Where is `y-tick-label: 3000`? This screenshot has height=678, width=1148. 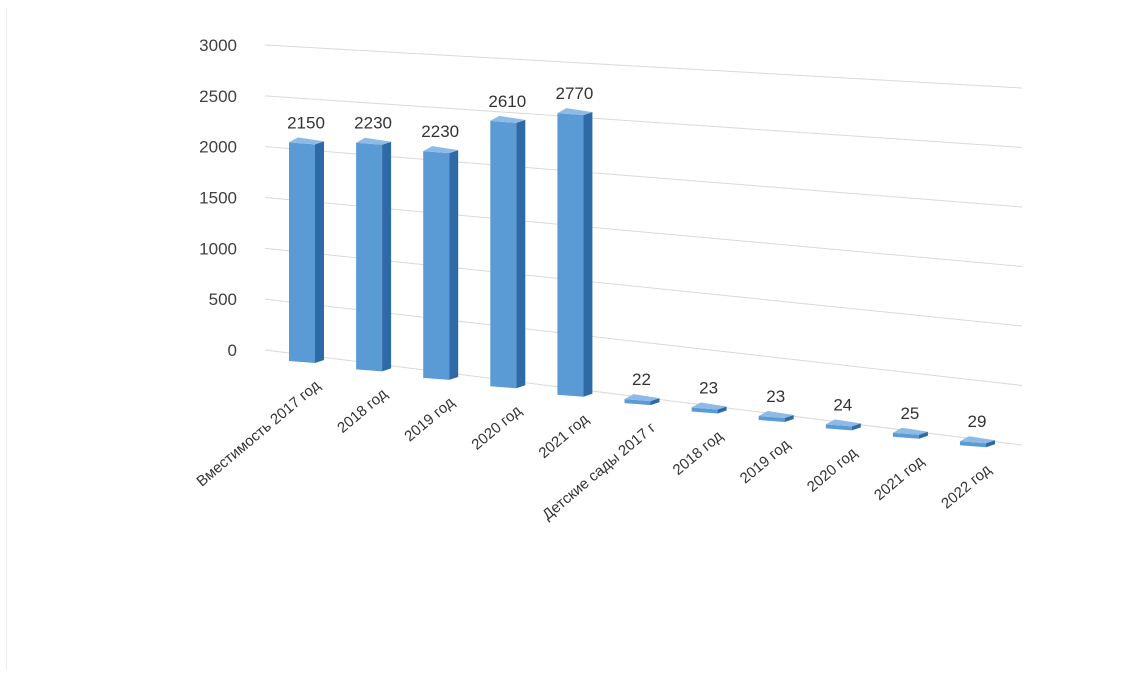 y-tick-label: 3000 is located at coordinates (218, 45).